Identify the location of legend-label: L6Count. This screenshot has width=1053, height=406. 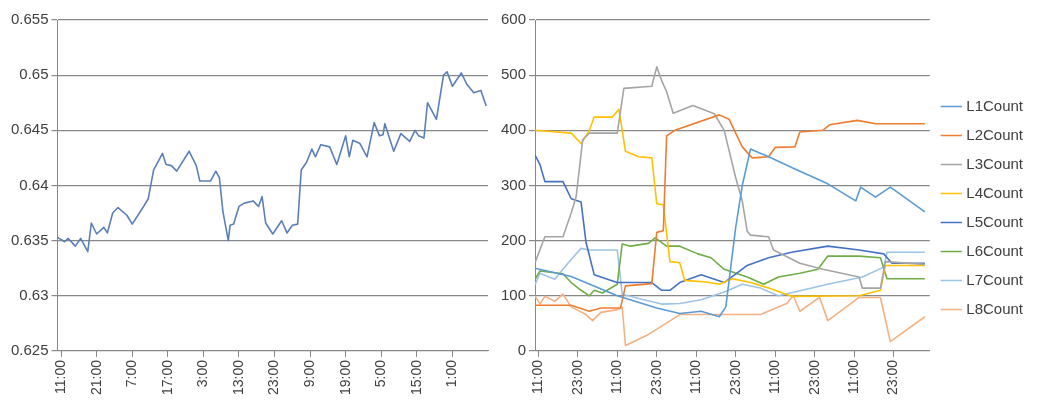
(995, 250).